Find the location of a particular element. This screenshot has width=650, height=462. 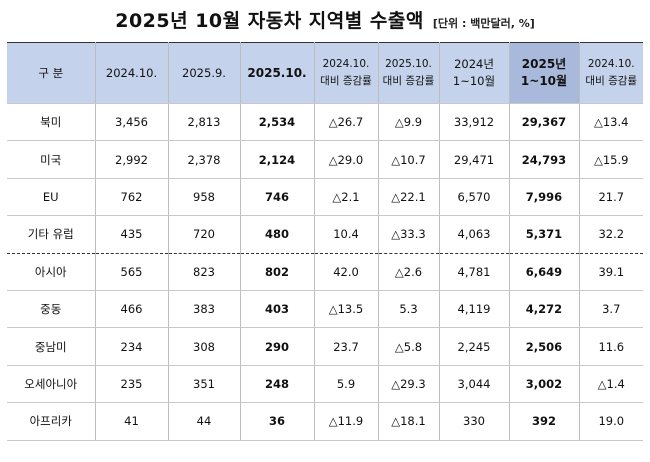

cell-change-yoy: △26.7 is located at coordinates (346, 122).